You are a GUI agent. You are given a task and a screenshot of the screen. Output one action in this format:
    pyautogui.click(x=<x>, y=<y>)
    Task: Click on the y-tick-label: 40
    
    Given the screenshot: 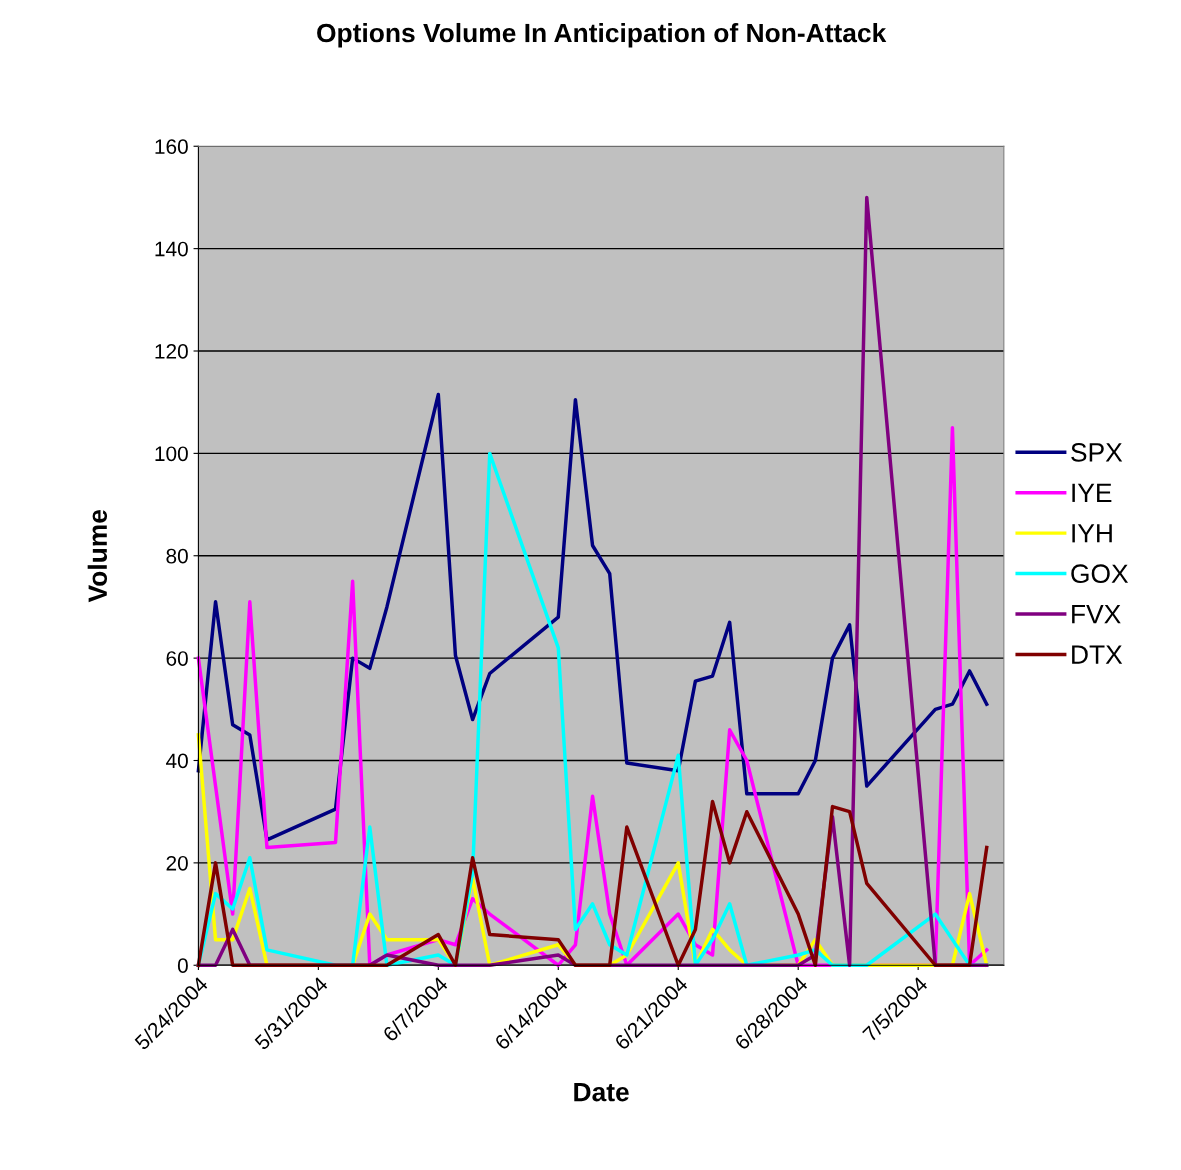 What is the action you would take?
    pyautogui.click(x=176, y=761)
    